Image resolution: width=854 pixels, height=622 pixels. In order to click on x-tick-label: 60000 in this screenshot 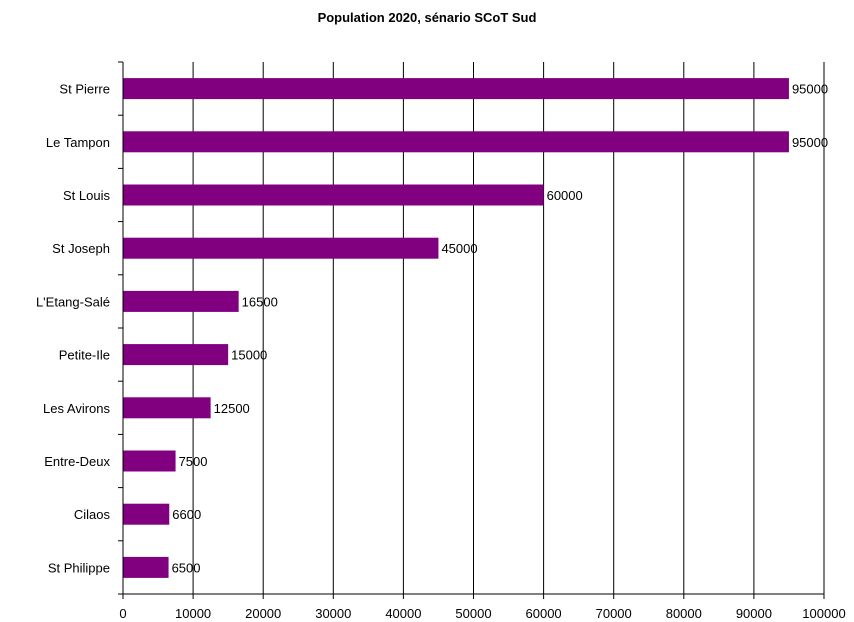, I will do `click(544, 613)`.